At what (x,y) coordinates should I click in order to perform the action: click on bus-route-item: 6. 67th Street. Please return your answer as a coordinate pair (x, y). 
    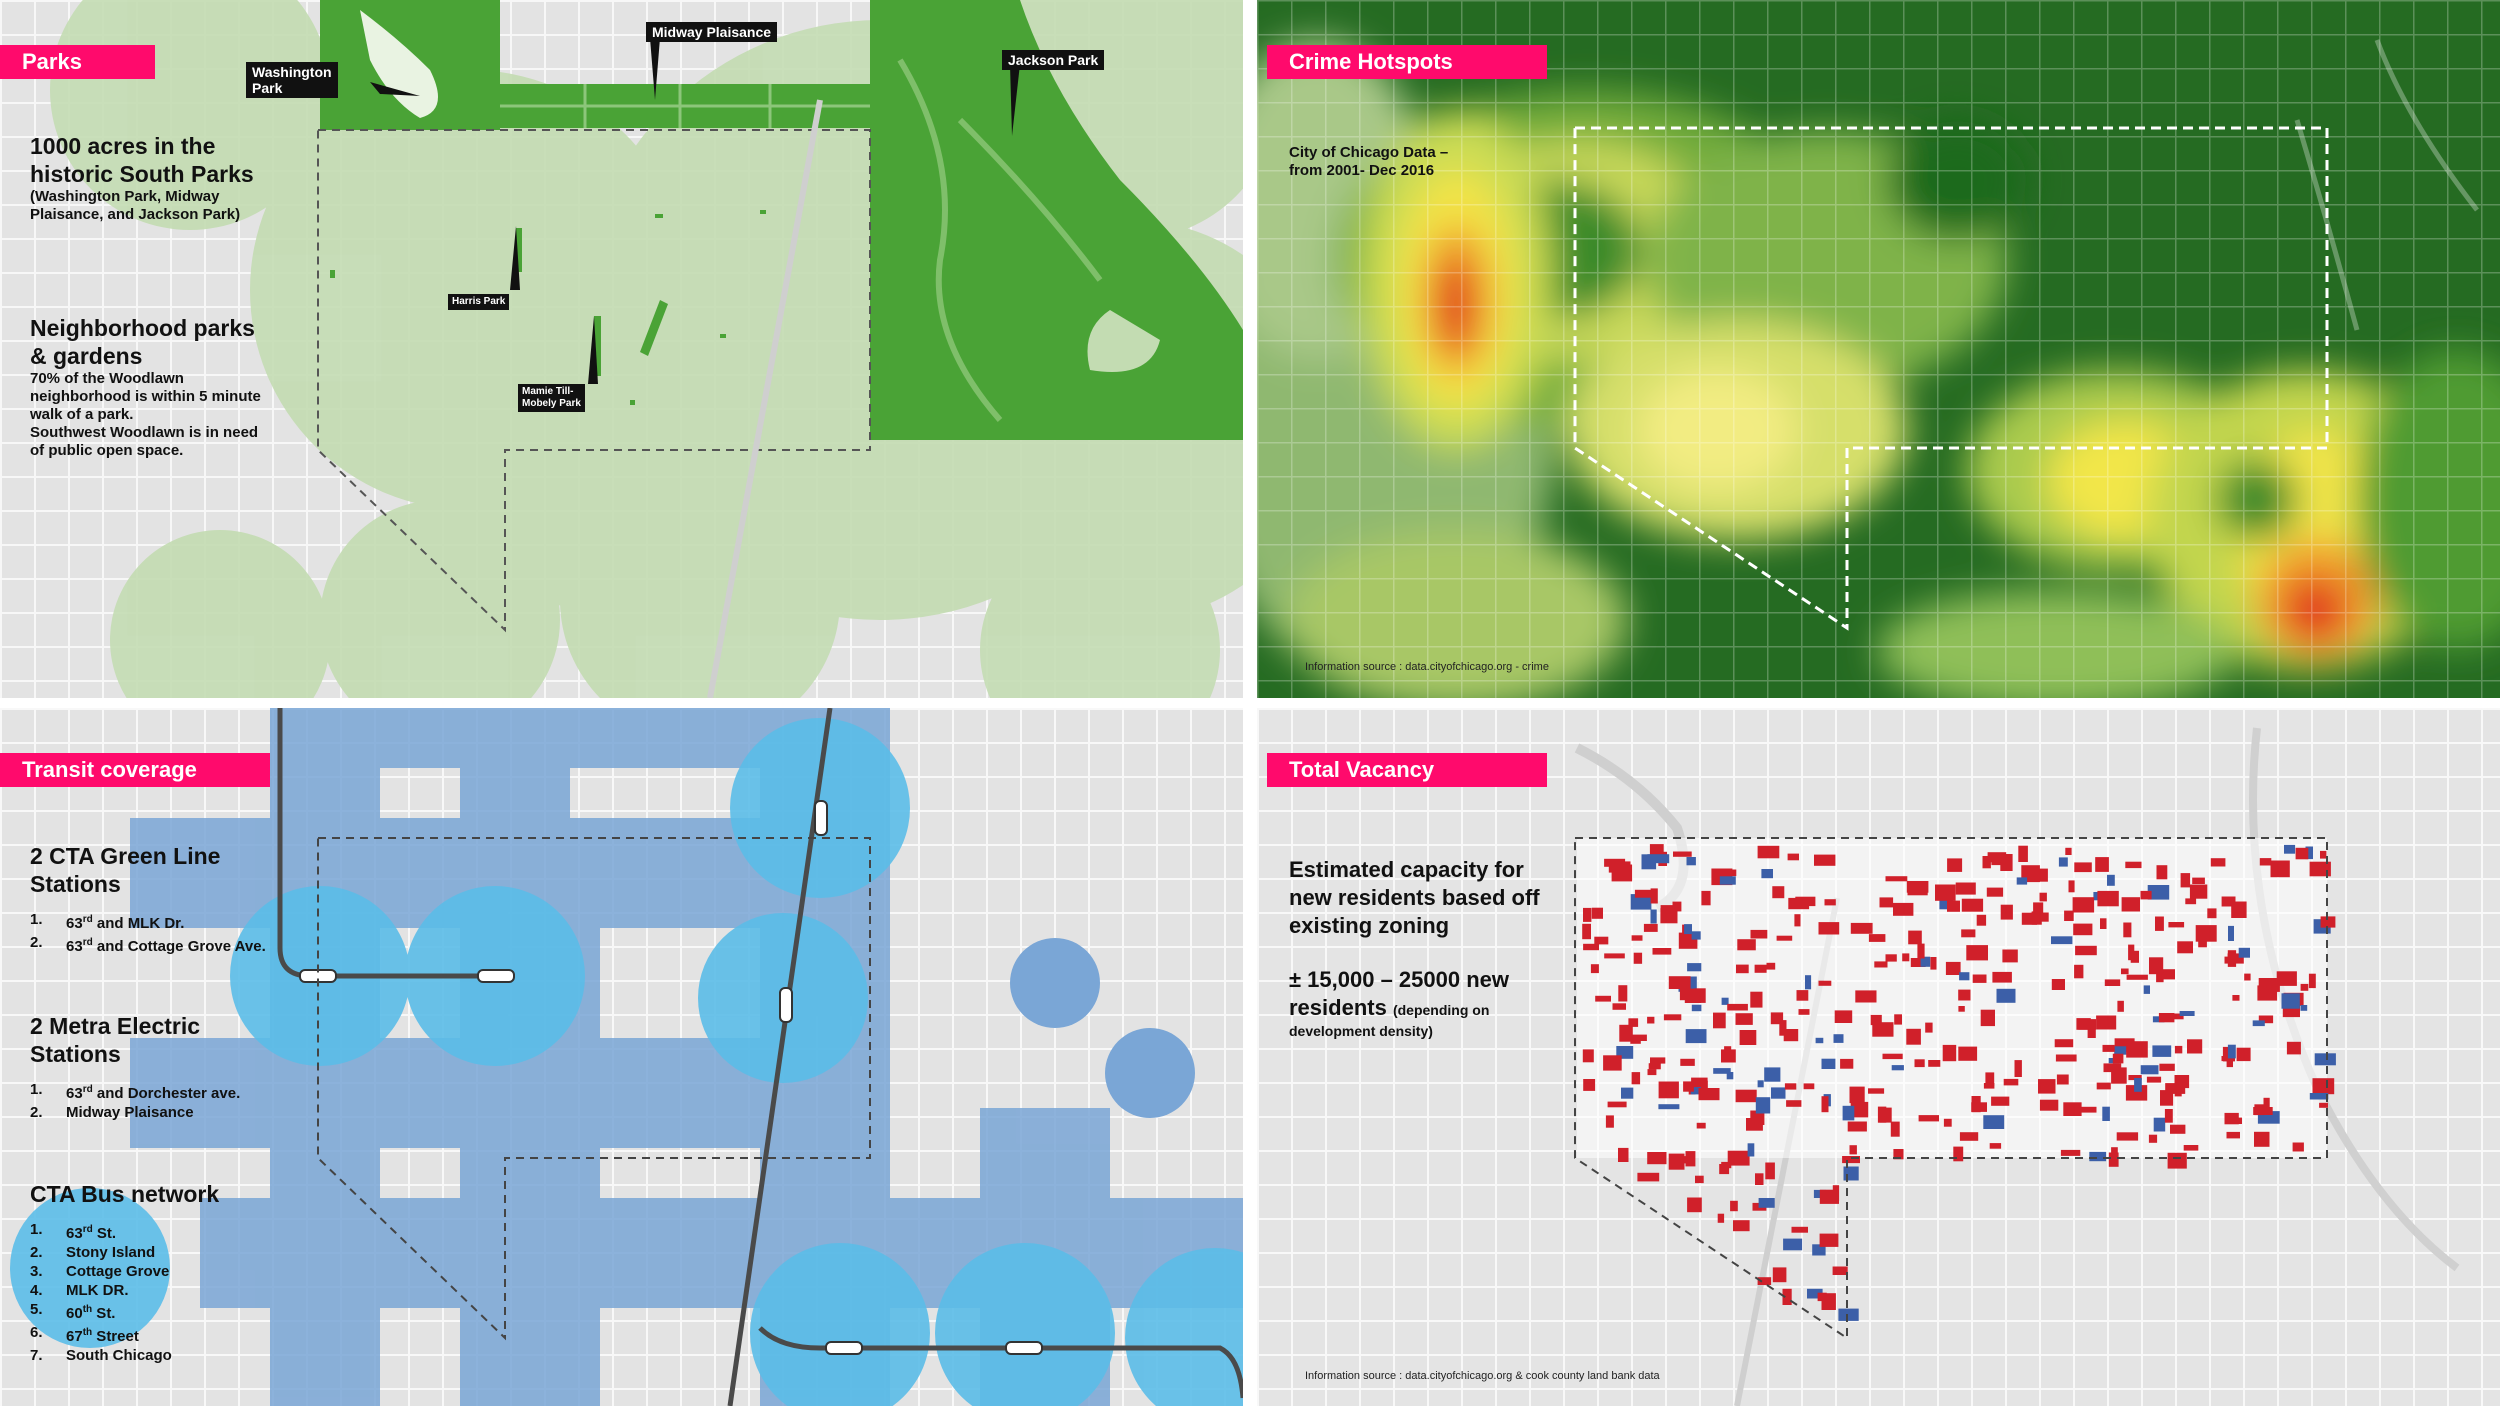
    Looking at the image, I should click on (124, 1334).